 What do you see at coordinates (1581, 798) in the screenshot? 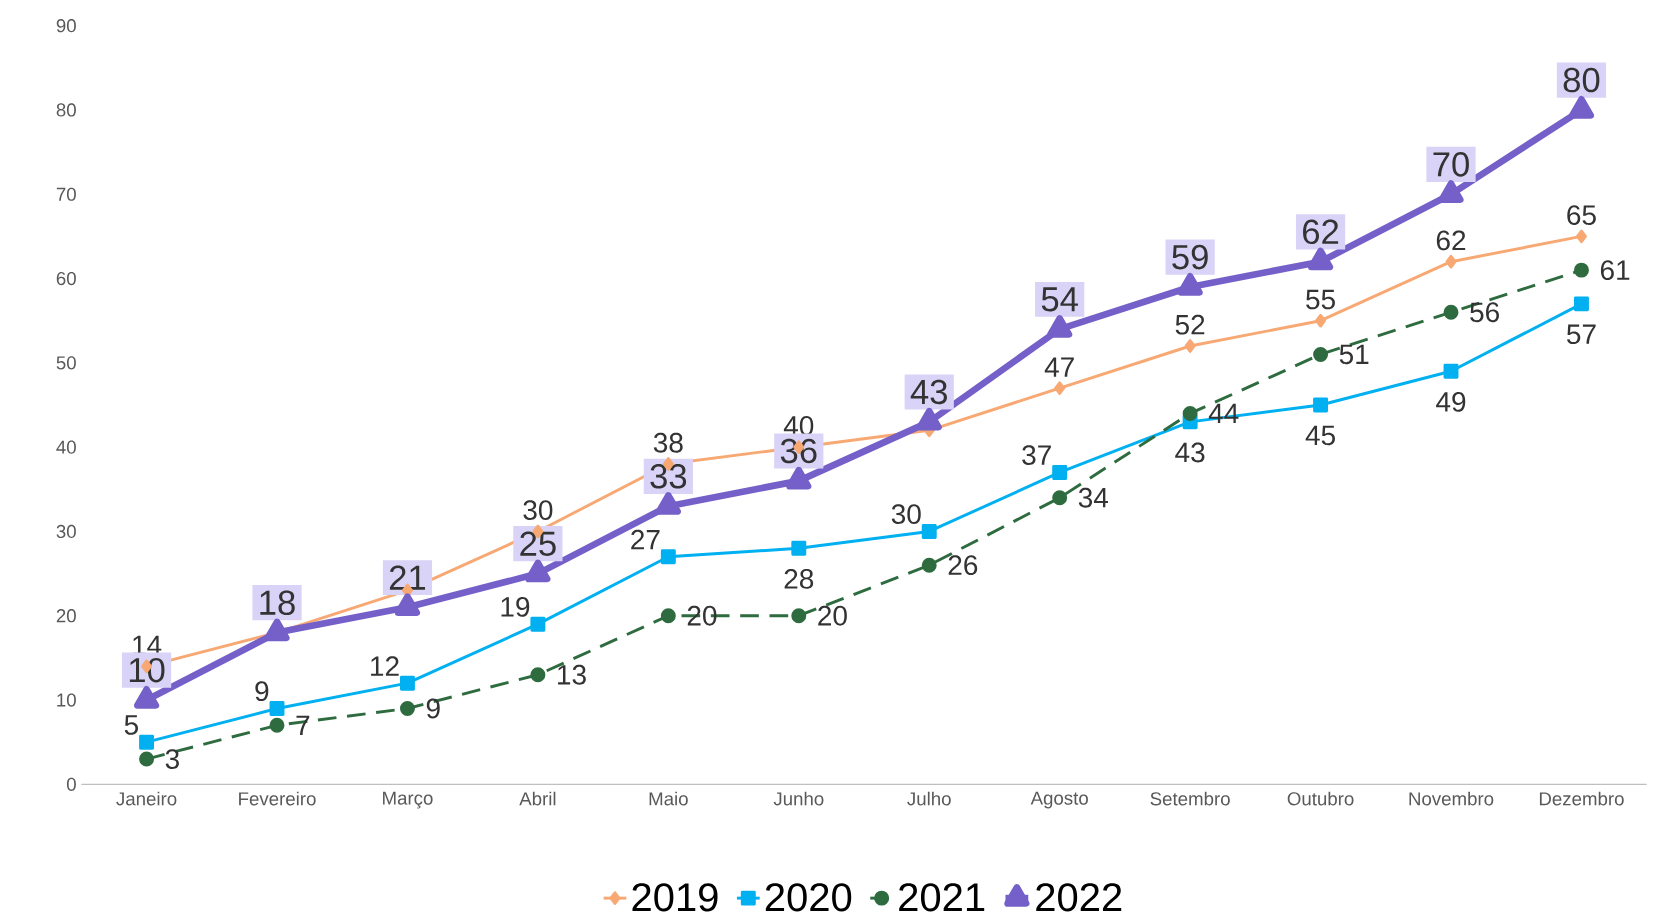
I see `x-tick-label: Dezembro` at bounding box center [1581, 798].